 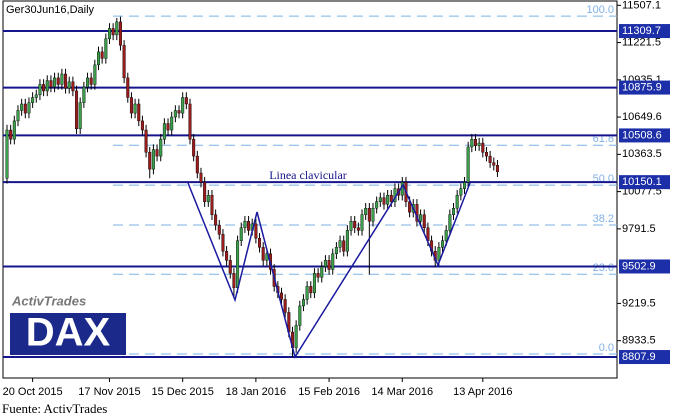 What do you see at coordinates (256, 392) in the screenshot?
I see `x-tick-label: 18 Jan 2016` at bounding box center [256, 392].